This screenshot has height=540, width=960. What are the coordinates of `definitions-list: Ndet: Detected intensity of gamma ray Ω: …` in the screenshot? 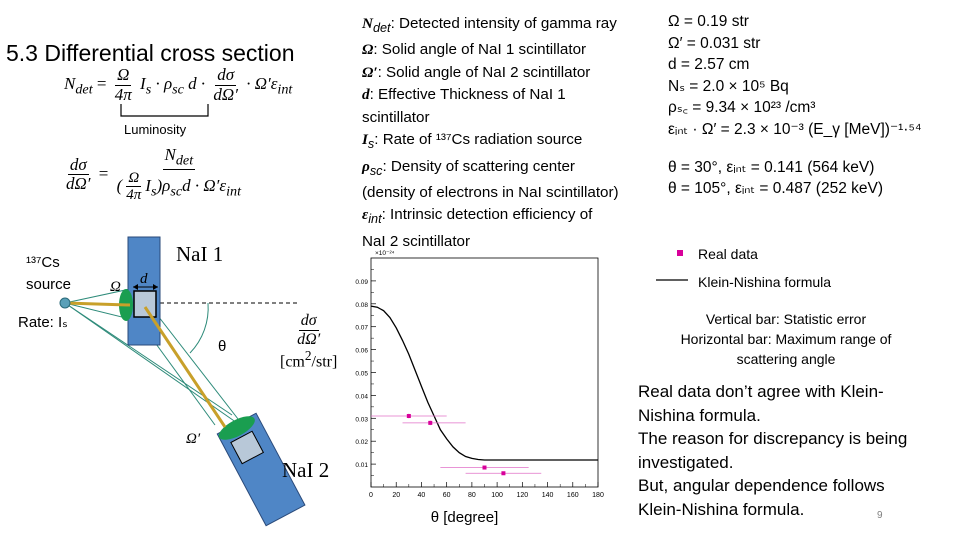 It's located at (512, 133).